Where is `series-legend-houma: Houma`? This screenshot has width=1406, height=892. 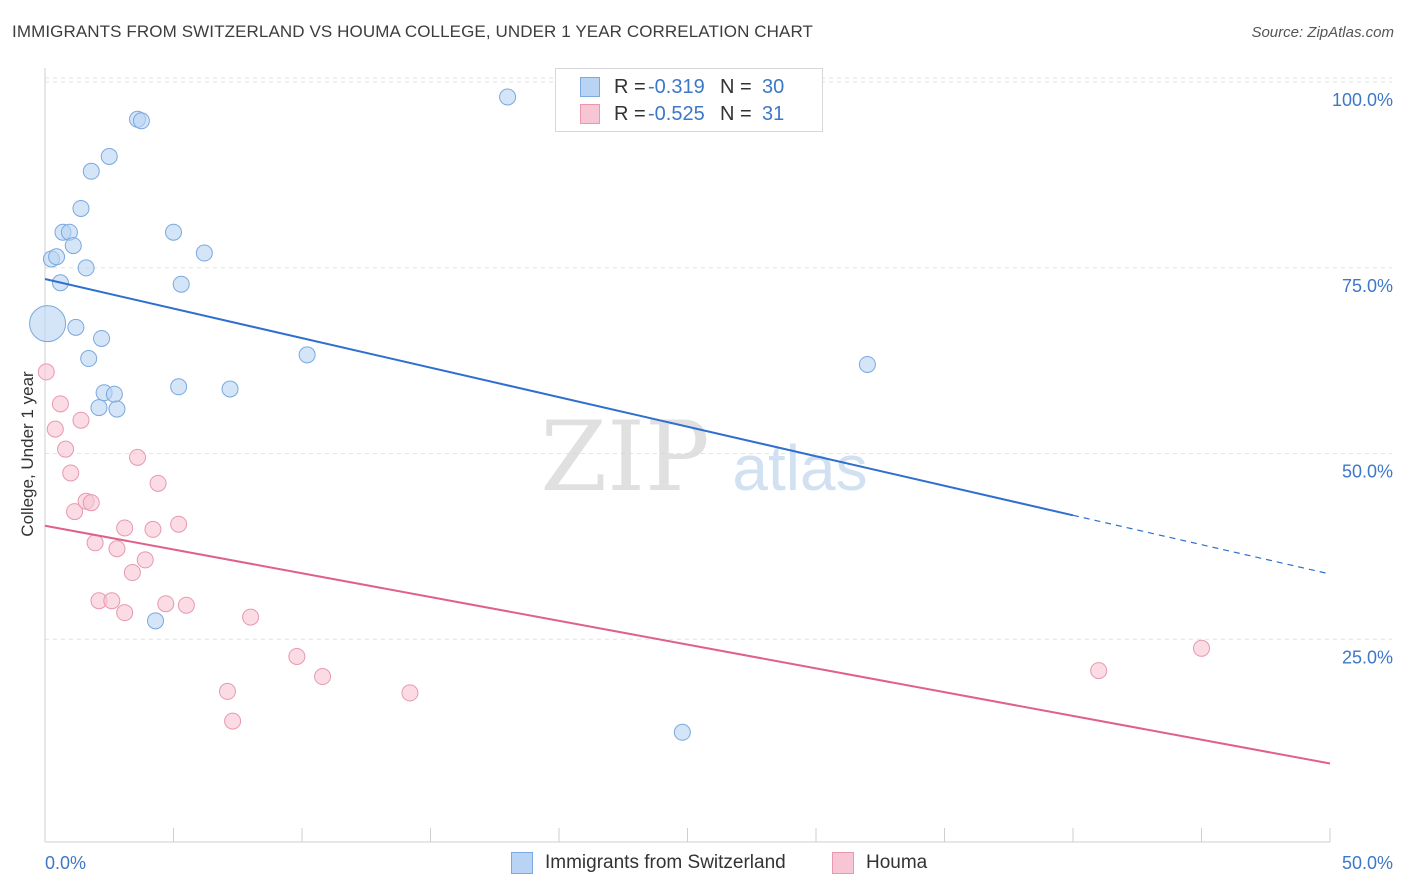
series-legend-houma: Houma is located at coordinates (879, 863).